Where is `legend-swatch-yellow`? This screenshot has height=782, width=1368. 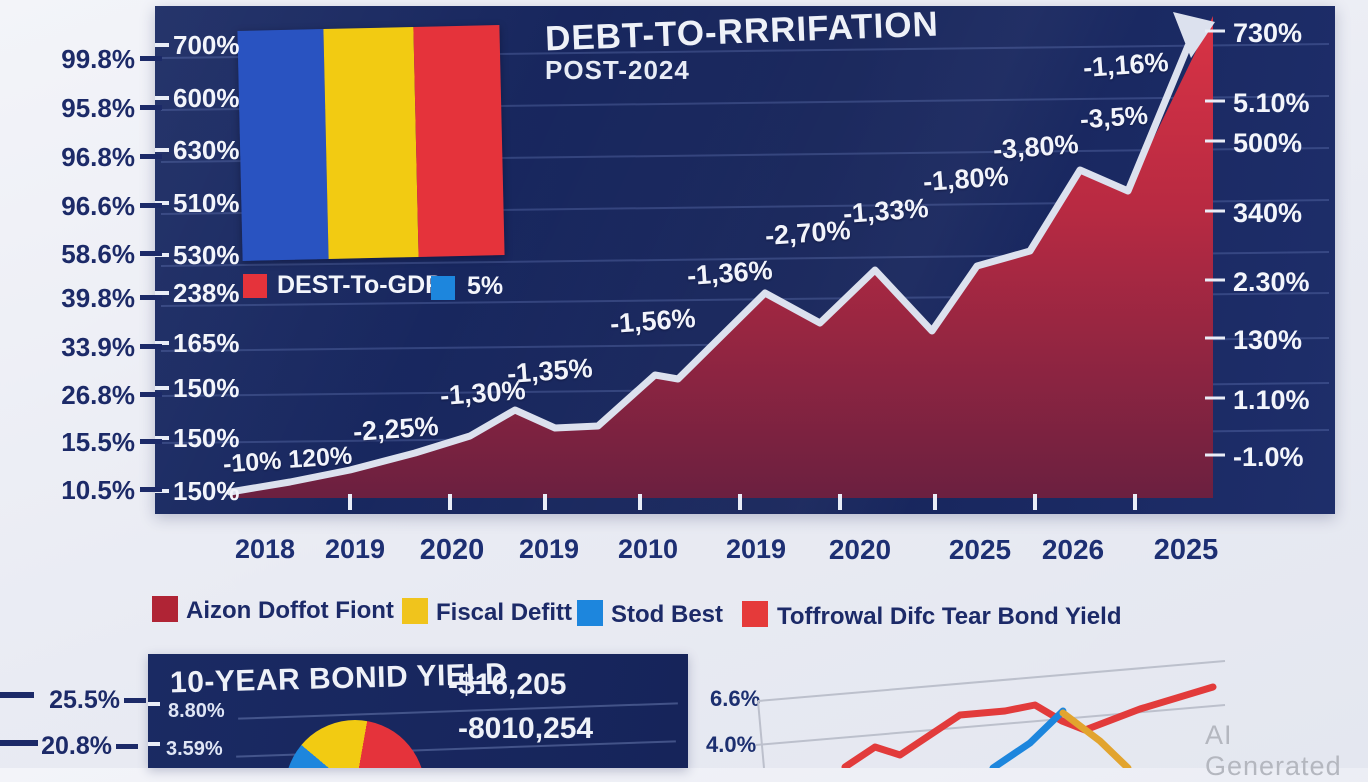
legend-swatch-yellow is located at coordinates (415, 611).